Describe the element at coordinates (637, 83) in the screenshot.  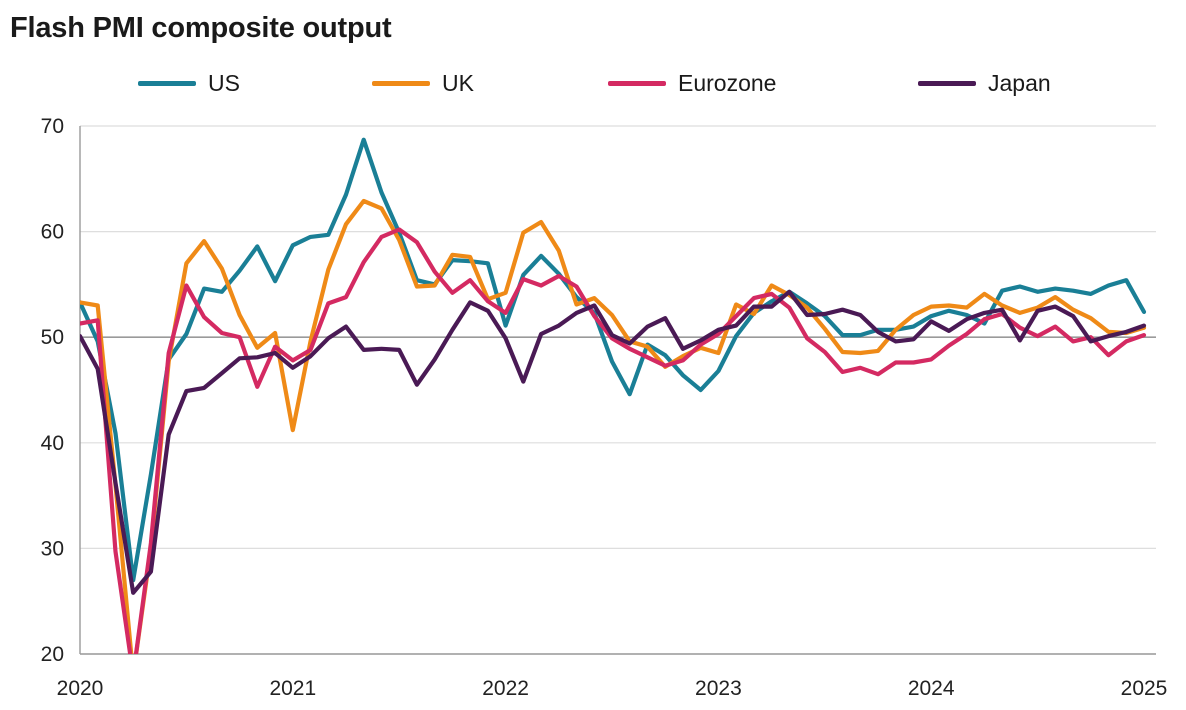
I see `legend-swatch-eurozone` at that location.